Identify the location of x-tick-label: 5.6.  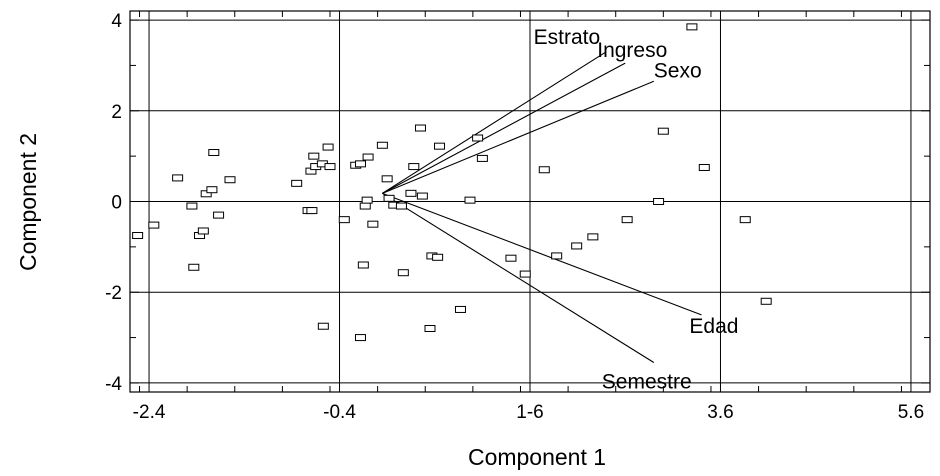
(911, 412).